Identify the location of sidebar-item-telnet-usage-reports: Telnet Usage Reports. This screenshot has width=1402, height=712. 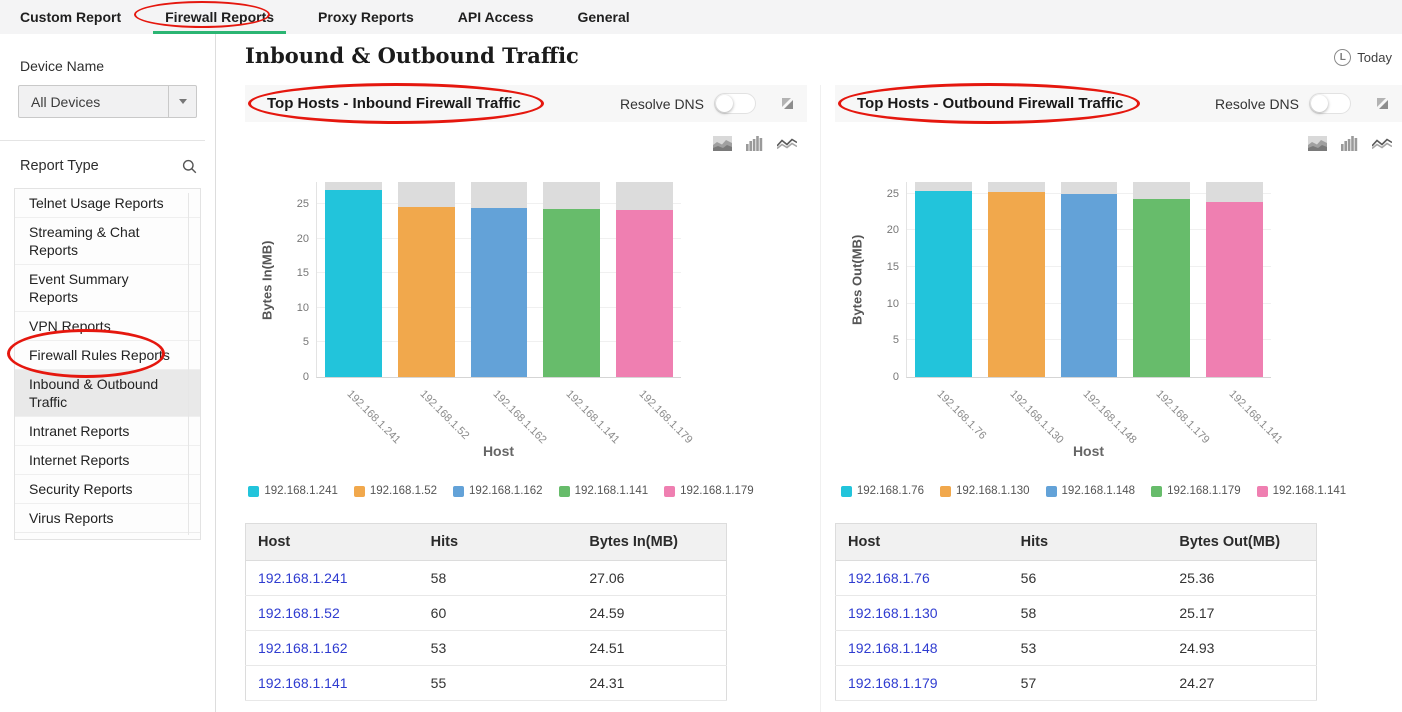
(107, 203).